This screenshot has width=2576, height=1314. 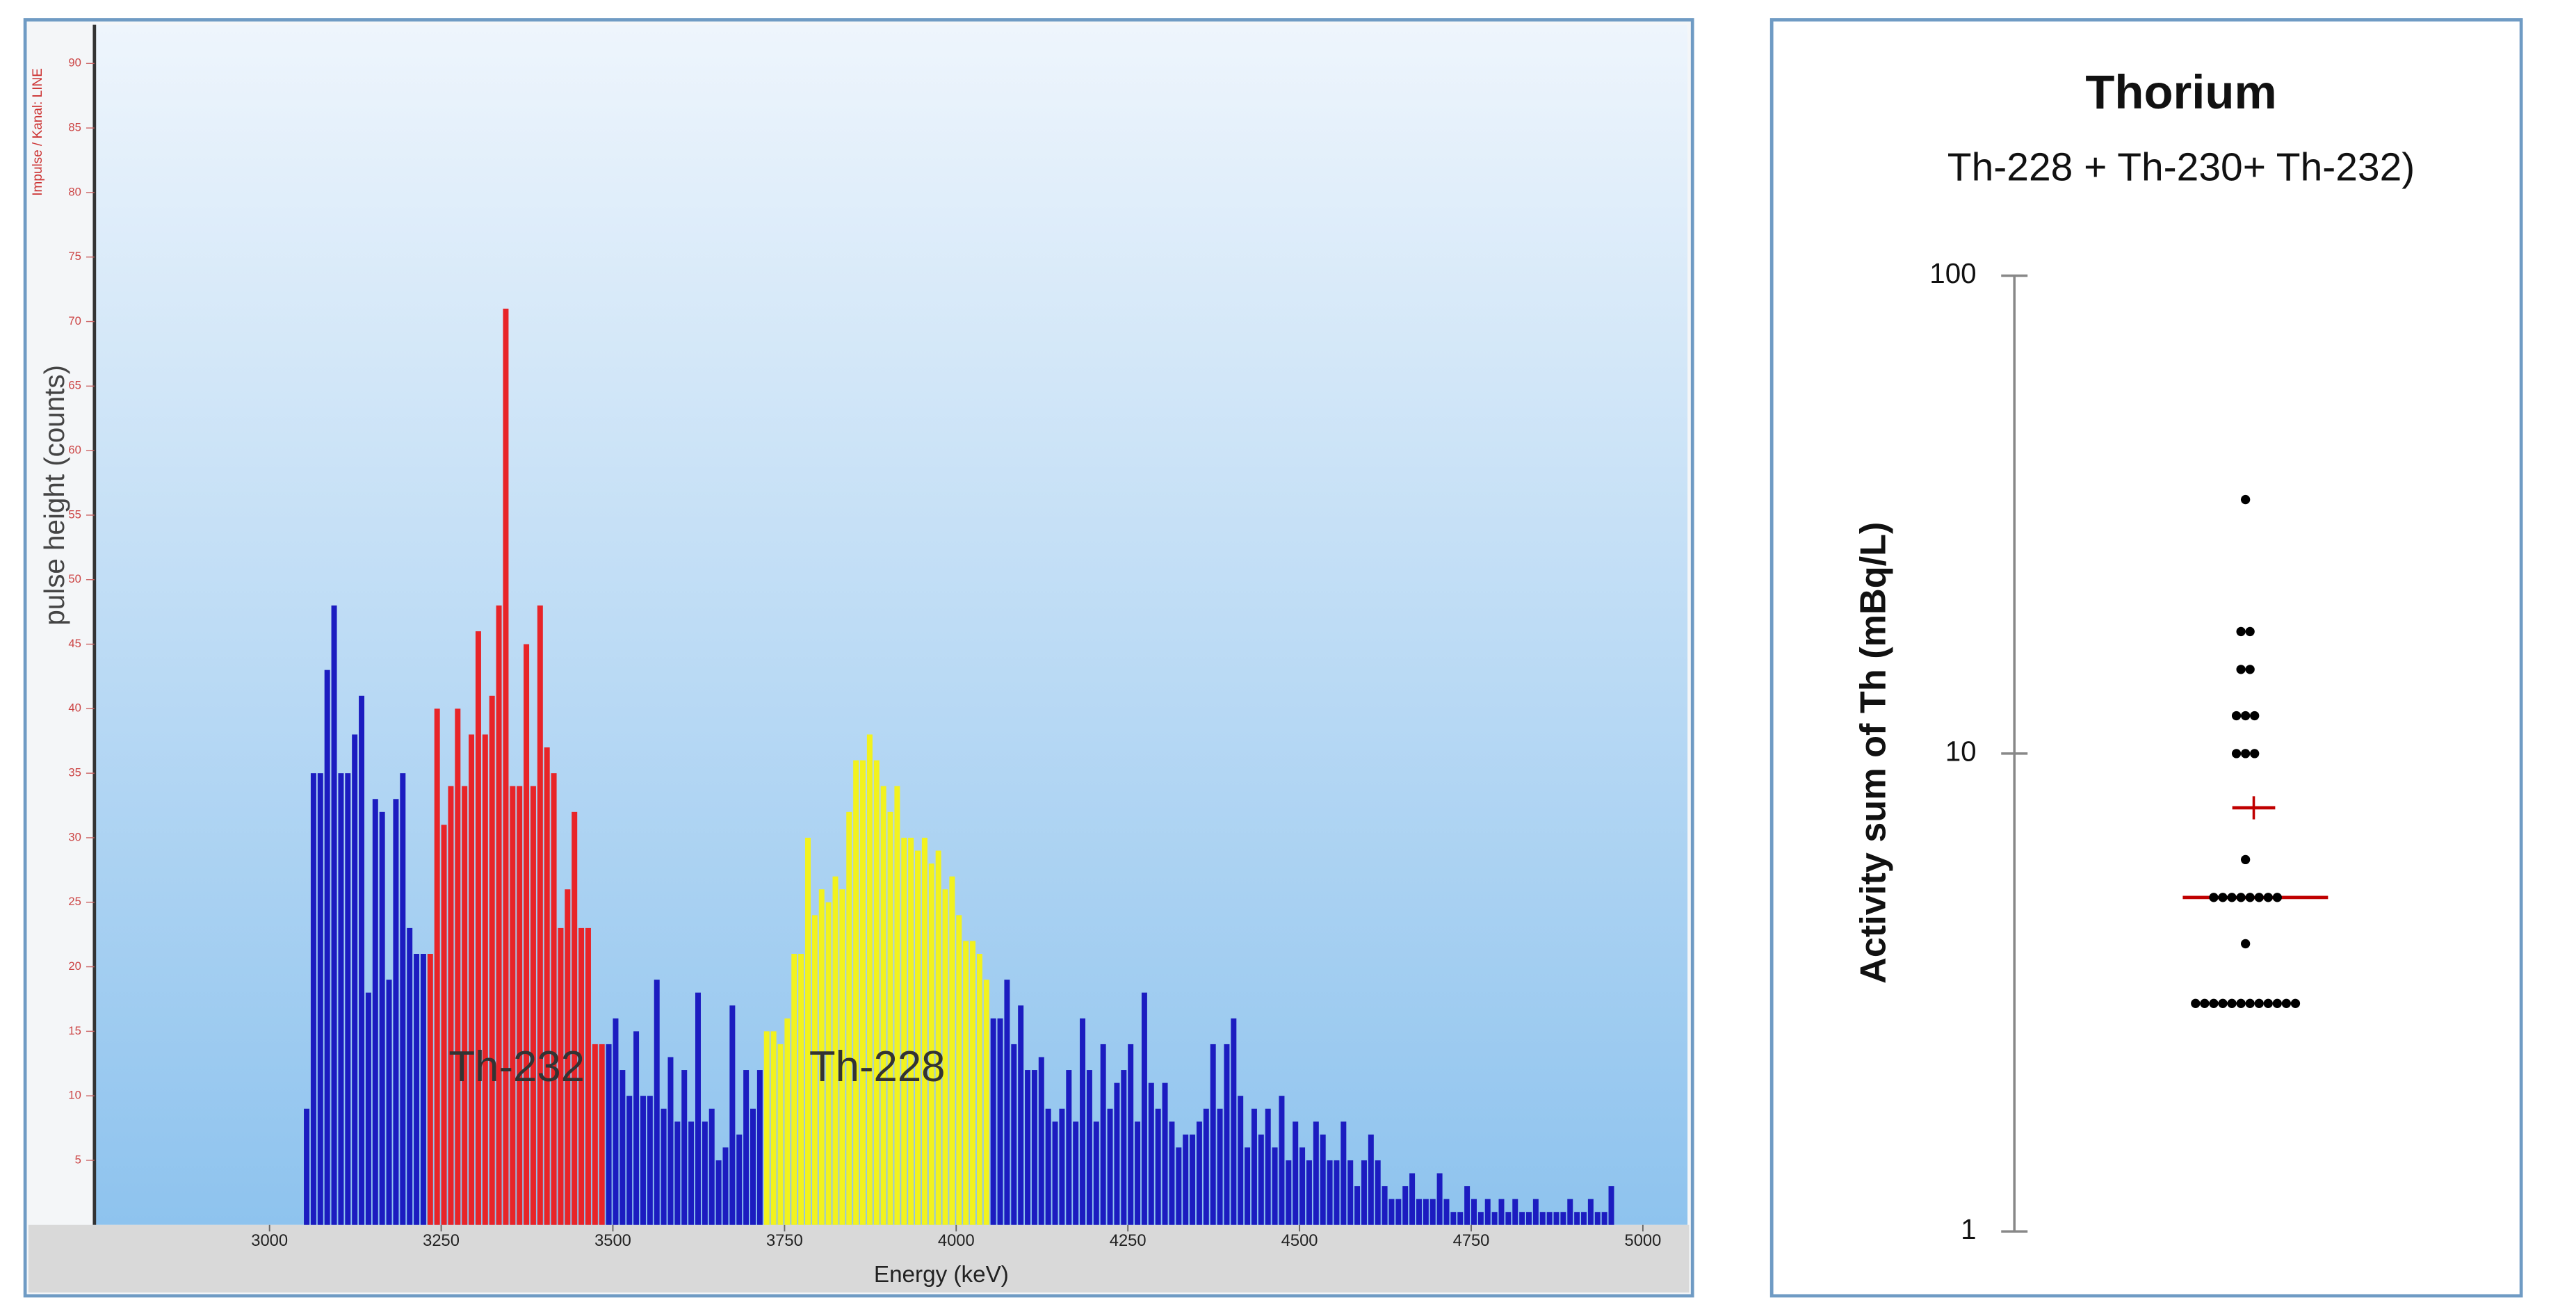 I want to click on y-tick-label: 90, so click(x=74, y=63).